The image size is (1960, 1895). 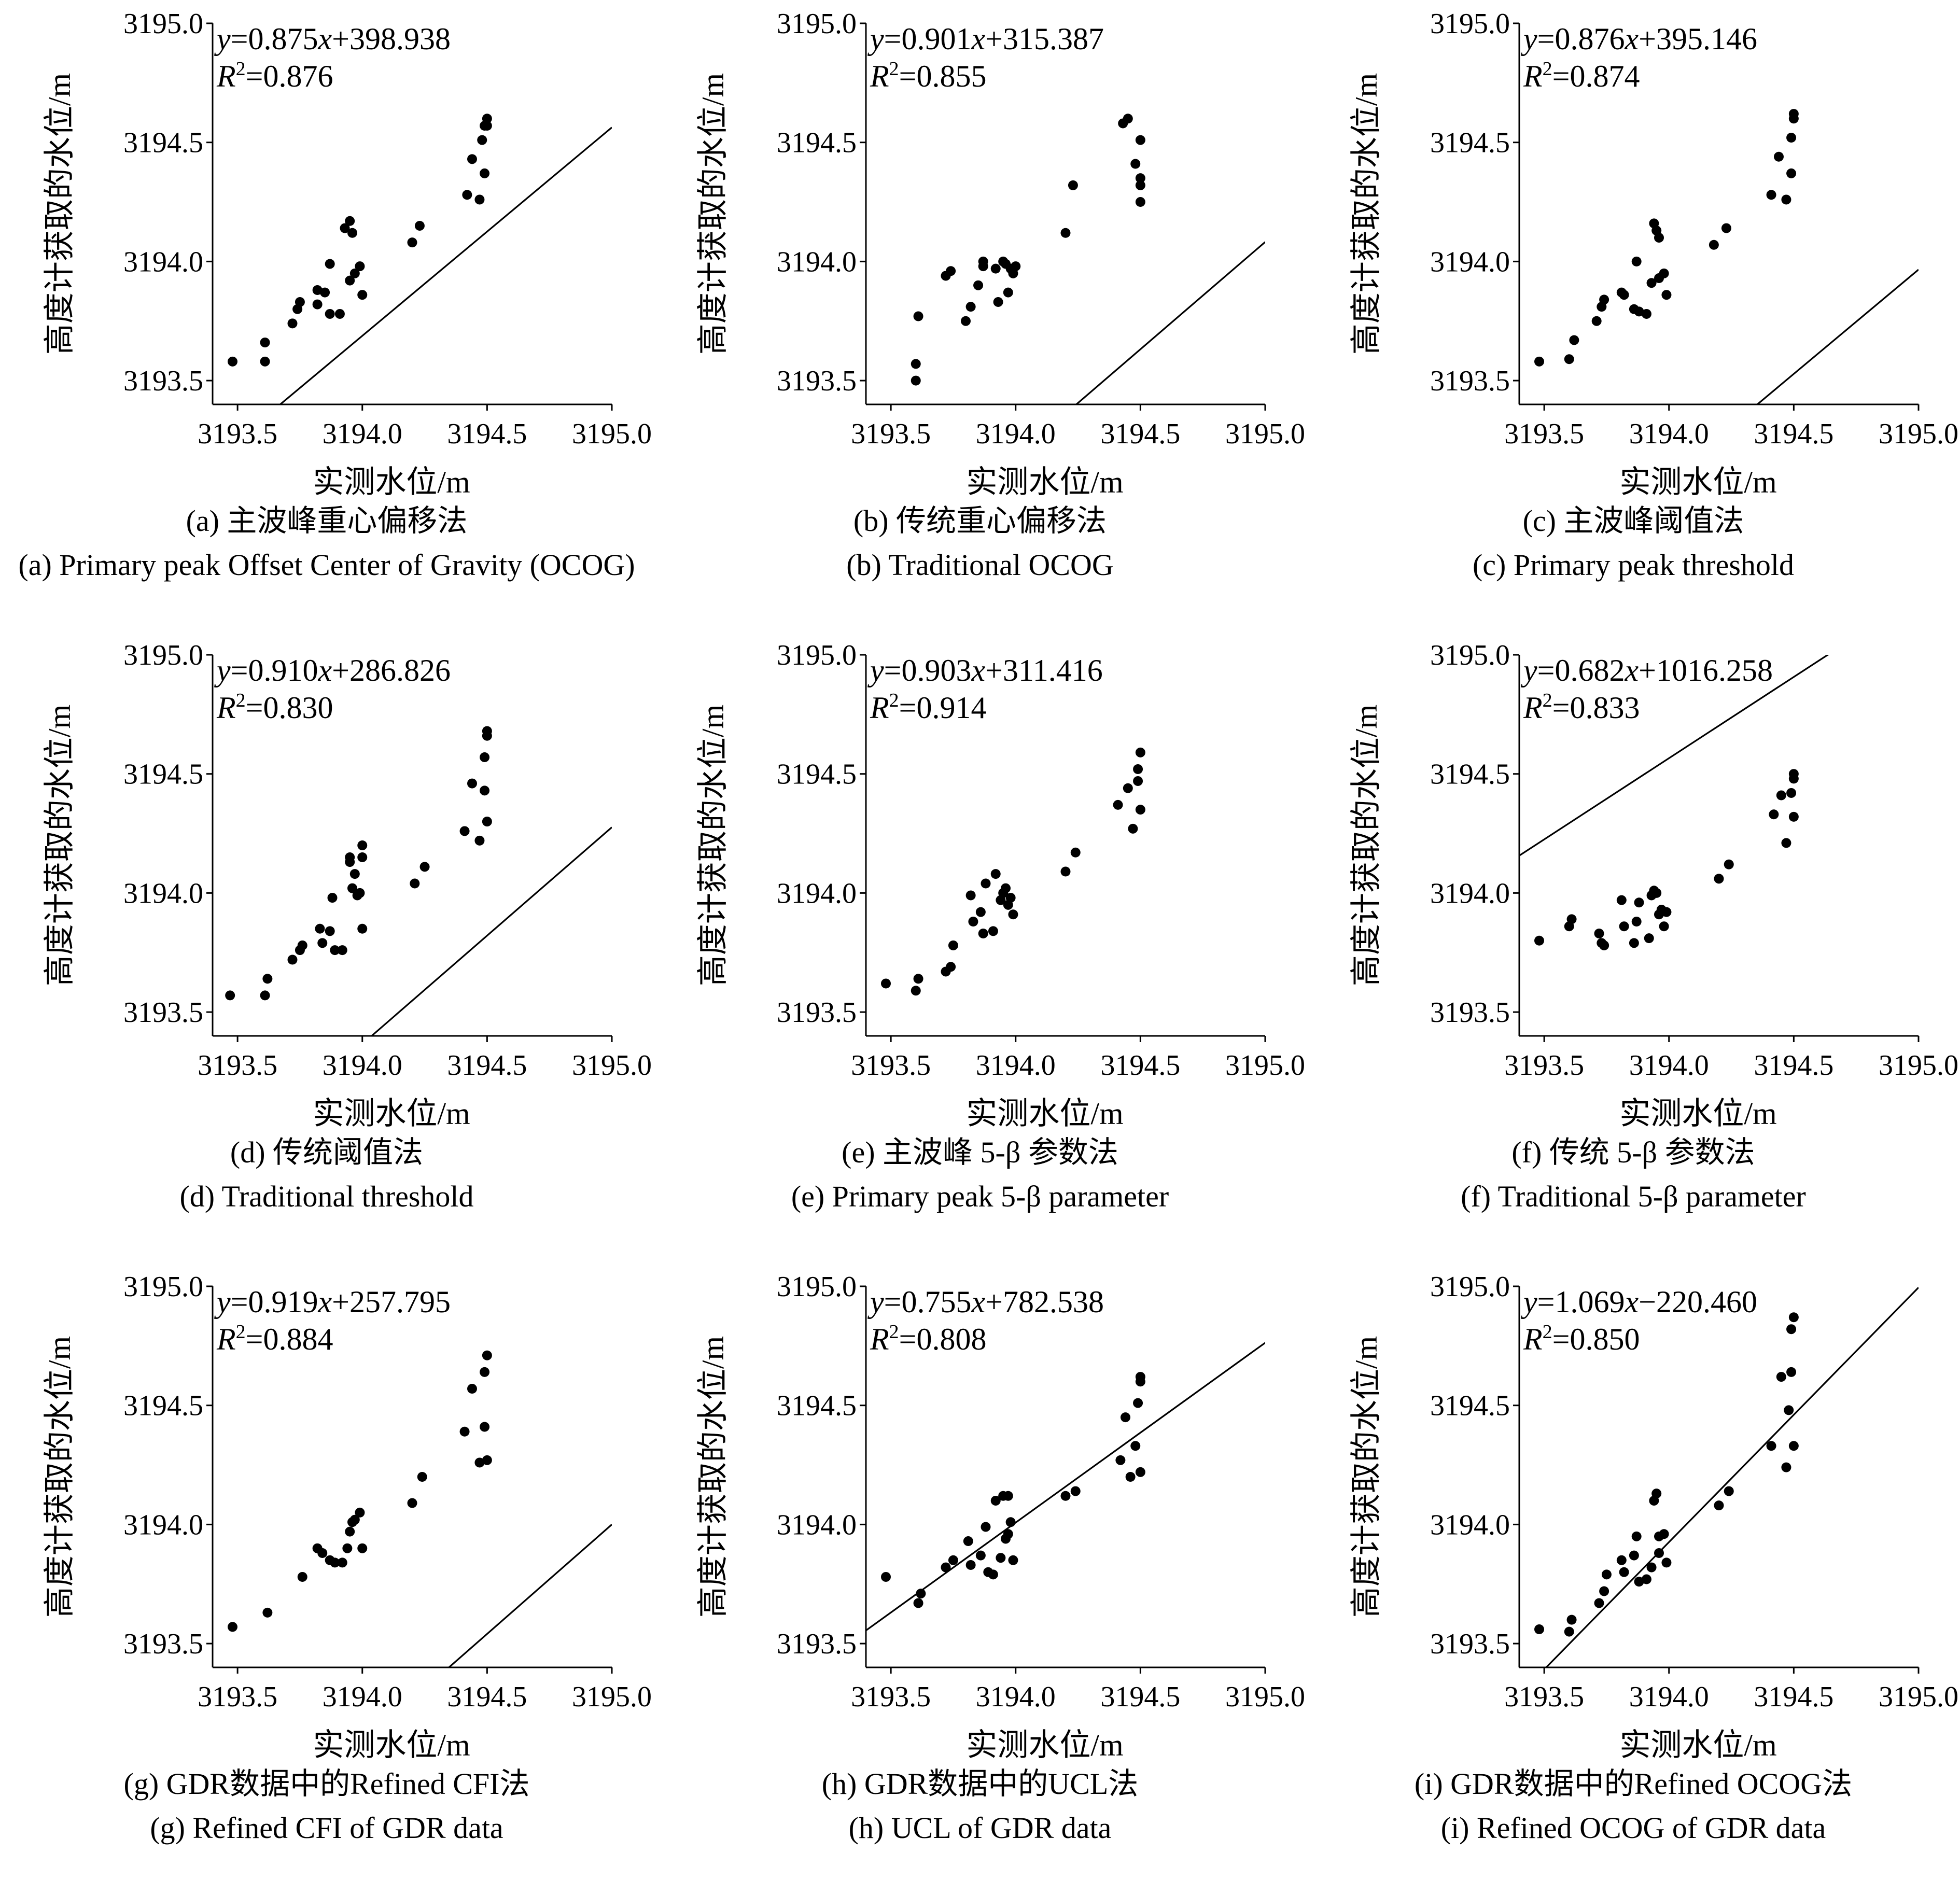 What do you see at coordinates (928, 1338) in the screenshot?
I see `r-squared: R2=0.808` at bounding box center [928, 1338].